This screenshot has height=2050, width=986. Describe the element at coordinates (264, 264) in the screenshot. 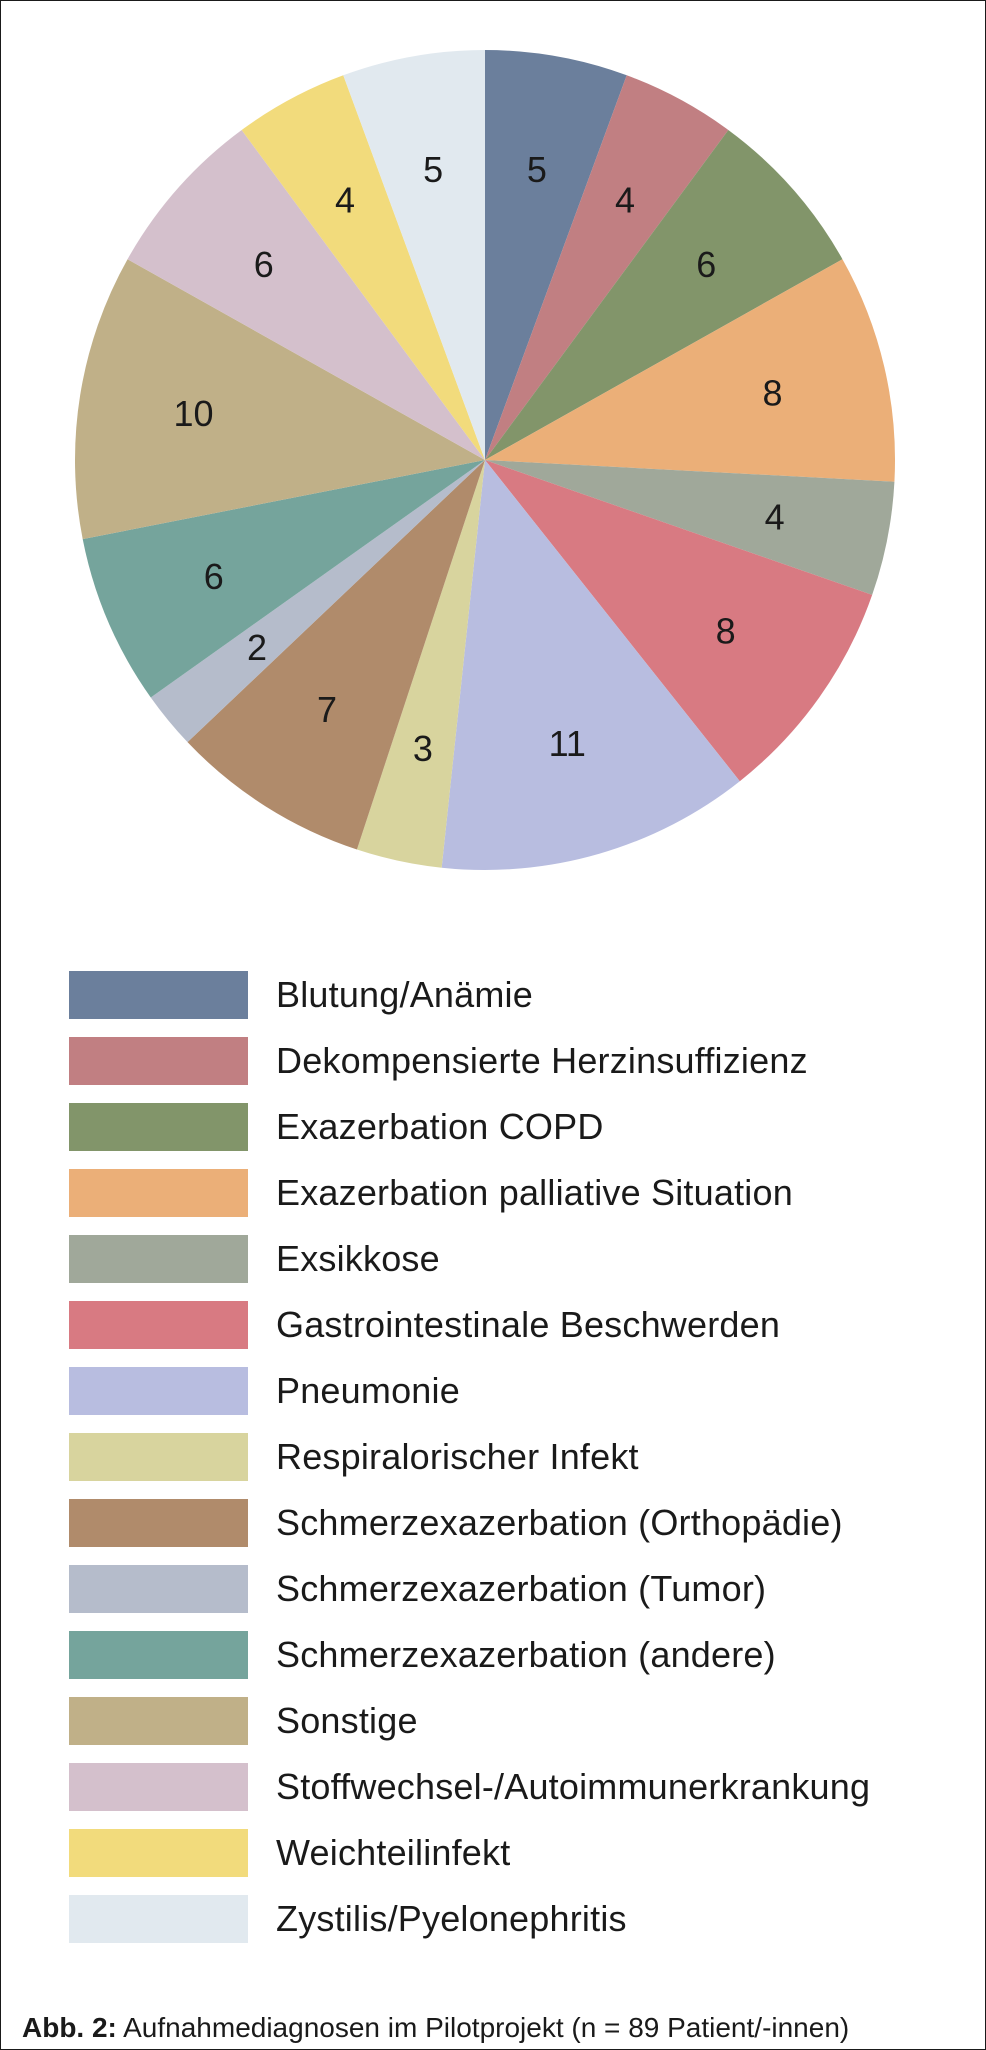

I see `data-label-stoffwechsel-autoimmunerkrankung: 6` at that location.